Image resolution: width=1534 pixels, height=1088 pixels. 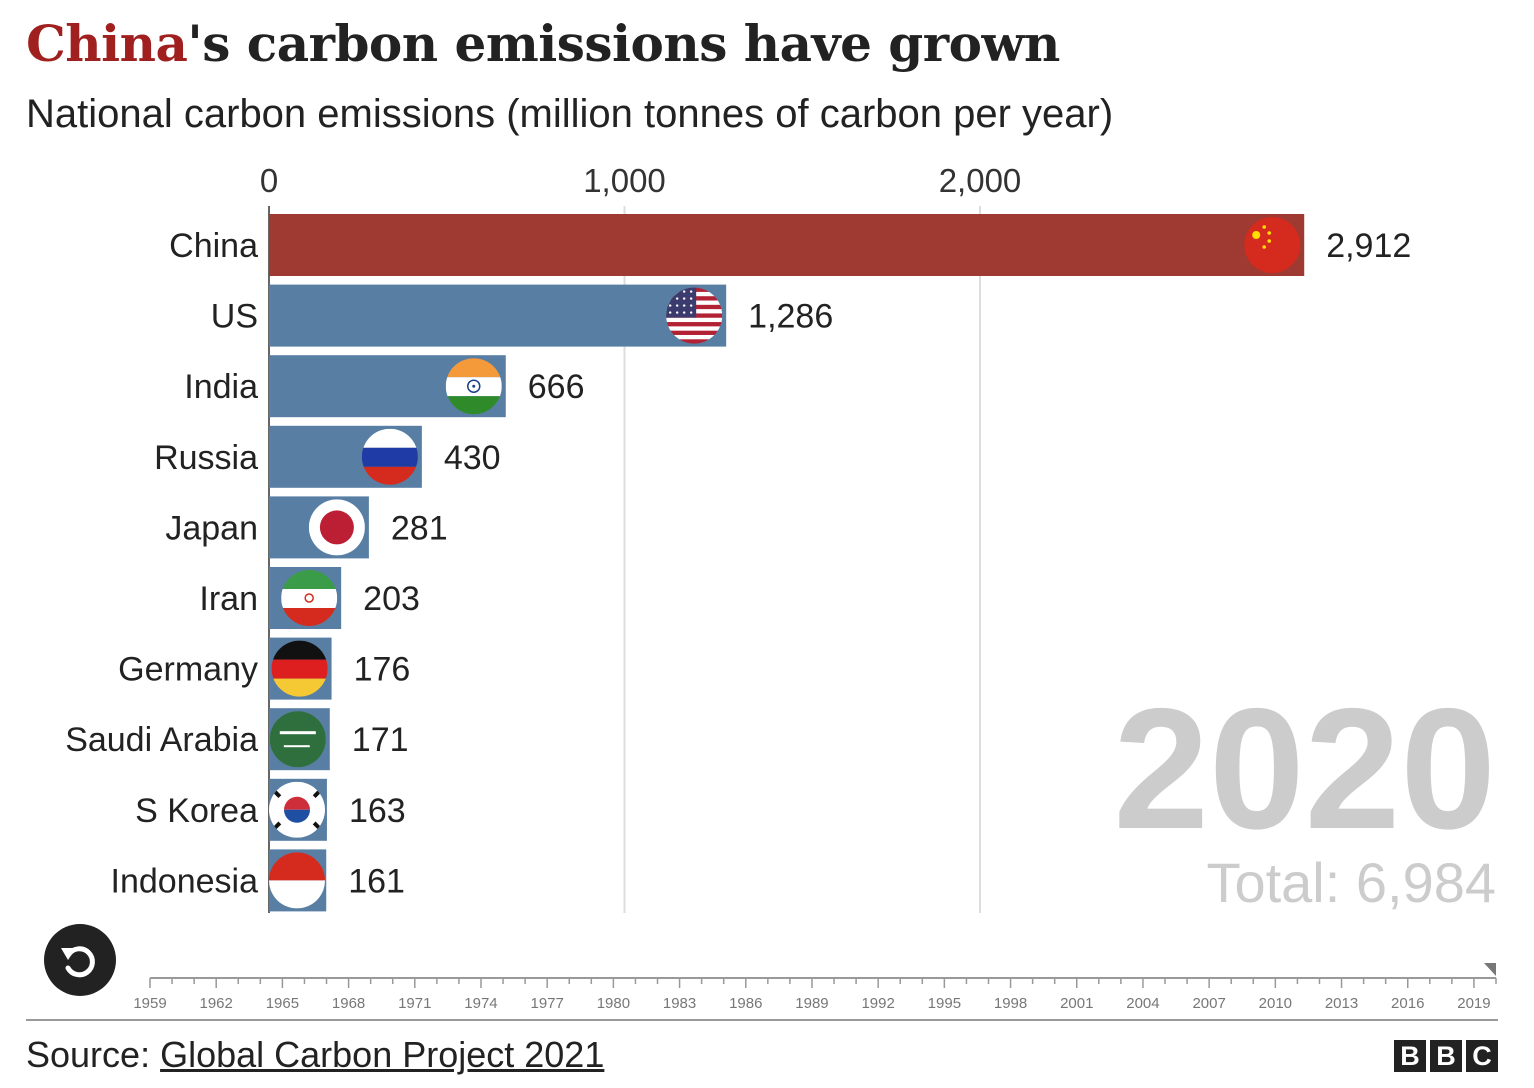 I want to click on value-label: 2,912, so click(x=1368, y=246).